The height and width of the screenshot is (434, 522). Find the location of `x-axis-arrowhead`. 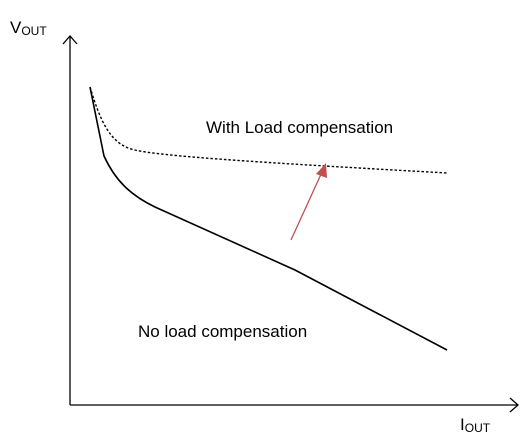

x-axis-arrowhead is located at coordinates (514, 405).